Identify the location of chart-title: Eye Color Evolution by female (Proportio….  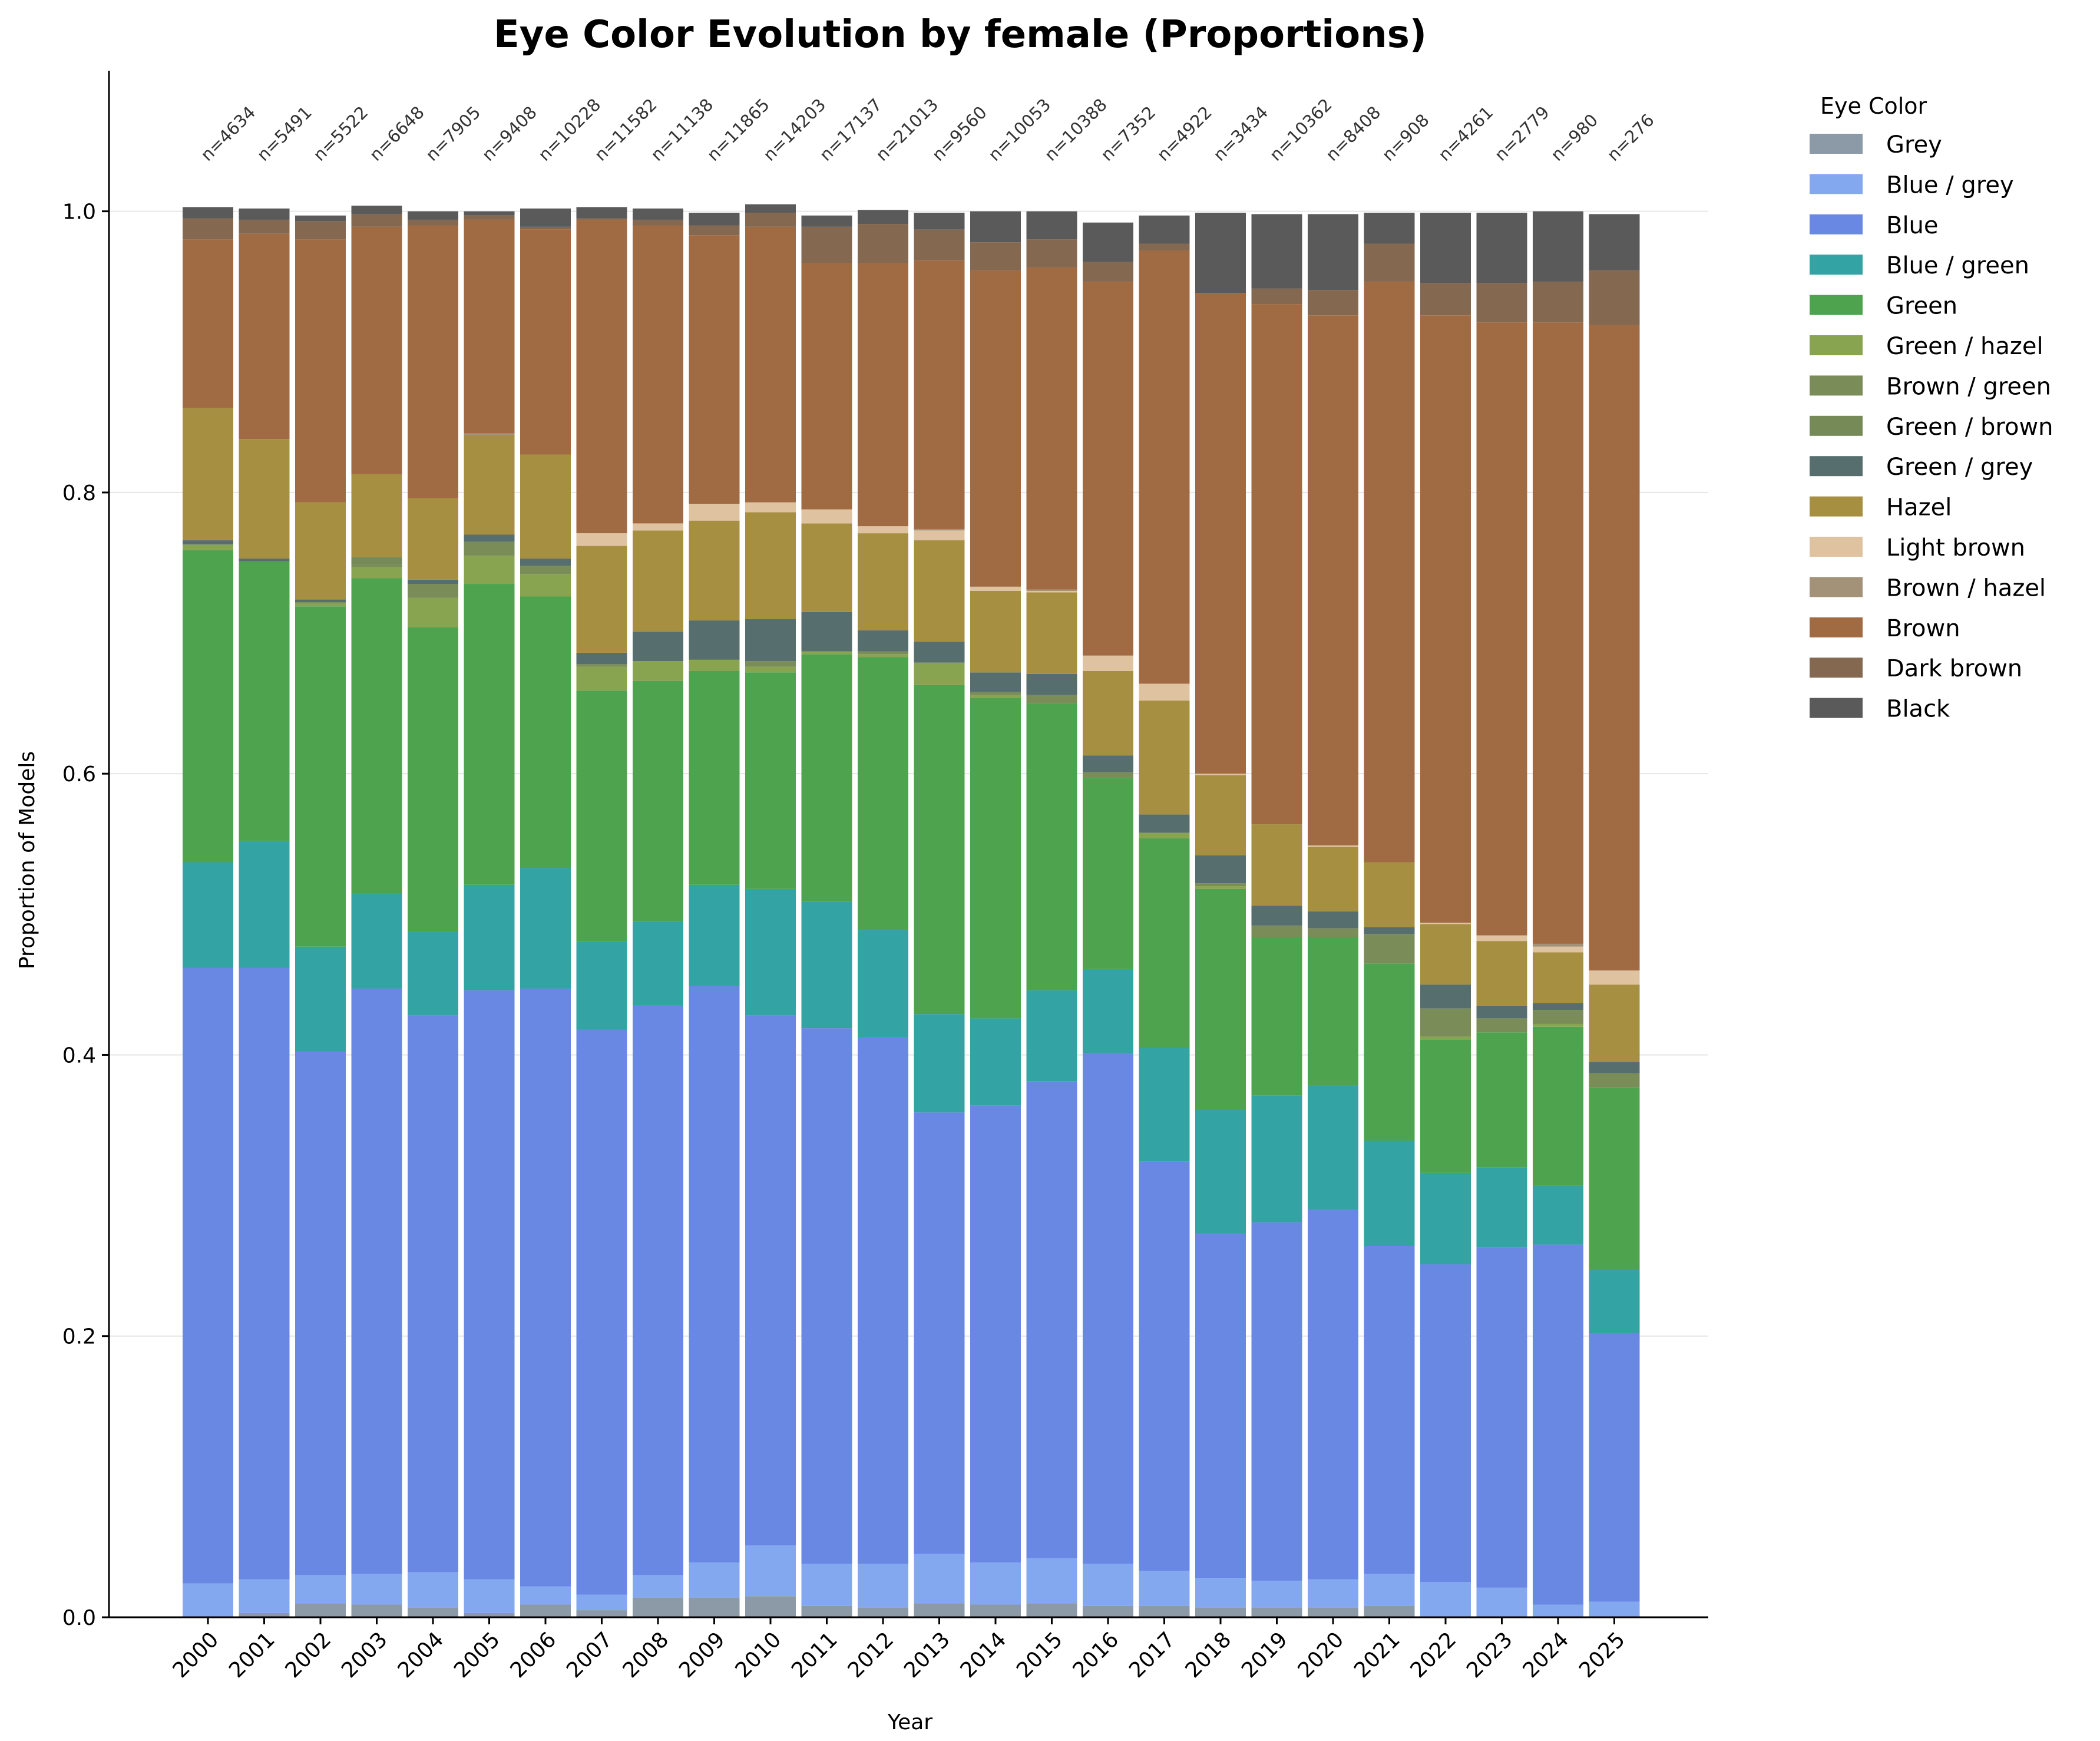
(960, 35).